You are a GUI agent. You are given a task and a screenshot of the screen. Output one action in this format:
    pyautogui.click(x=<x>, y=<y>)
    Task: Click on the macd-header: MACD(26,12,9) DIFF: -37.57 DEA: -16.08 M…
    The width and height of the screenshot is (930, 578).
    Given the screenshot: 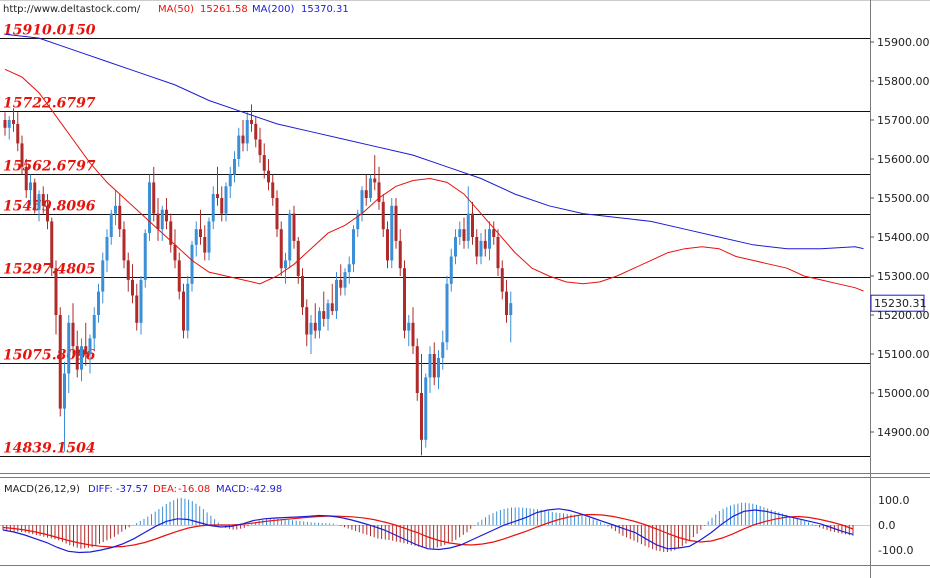 What is the action you would take?
    pyautogui.click(x=143, y=489)
    